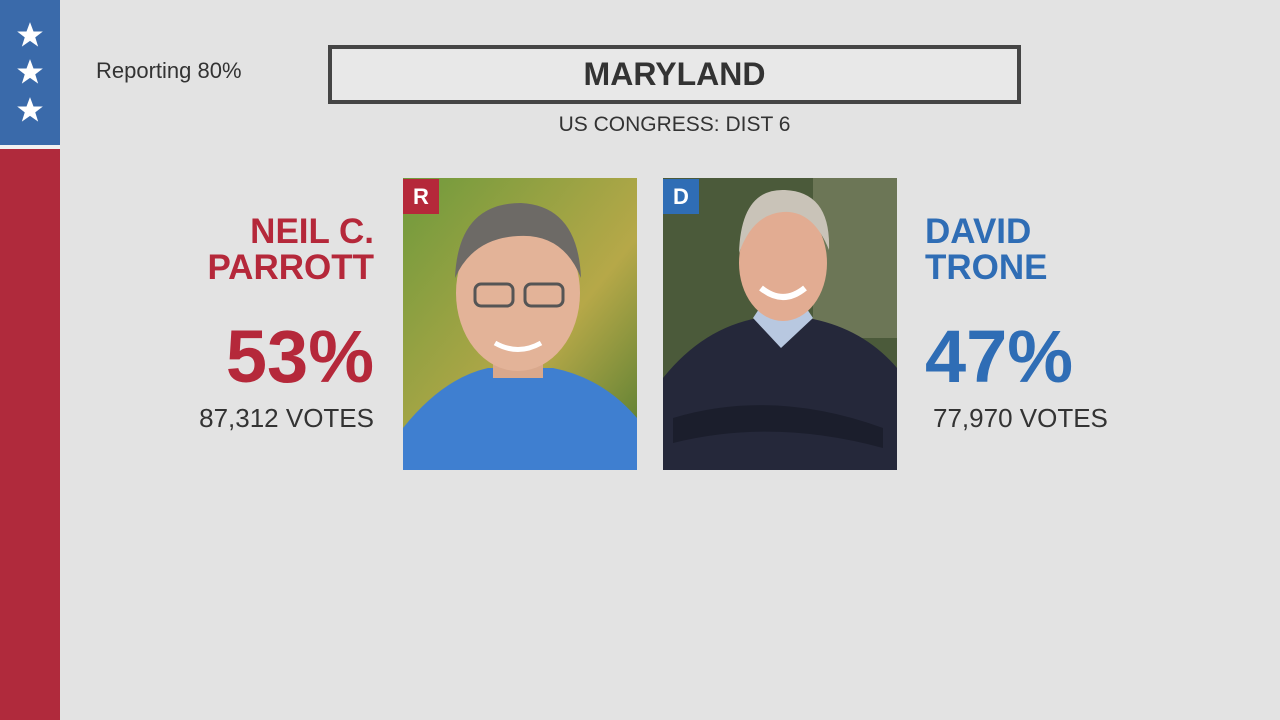 Image resolution: width=1280 pixels, height=720 pixels. I want to click on candidate-name: DAVID TRONE, so click(986, 250).